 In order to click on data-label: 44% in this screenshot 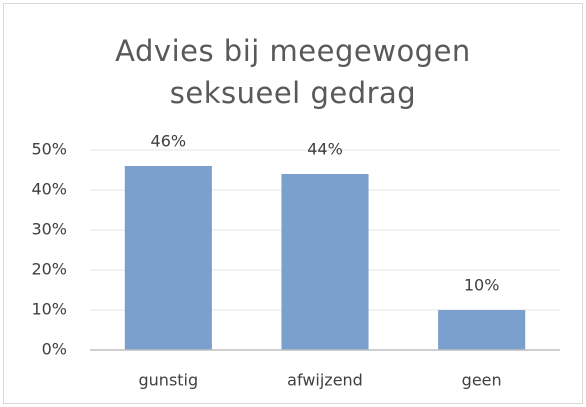, I will do `click(325, 149)`.